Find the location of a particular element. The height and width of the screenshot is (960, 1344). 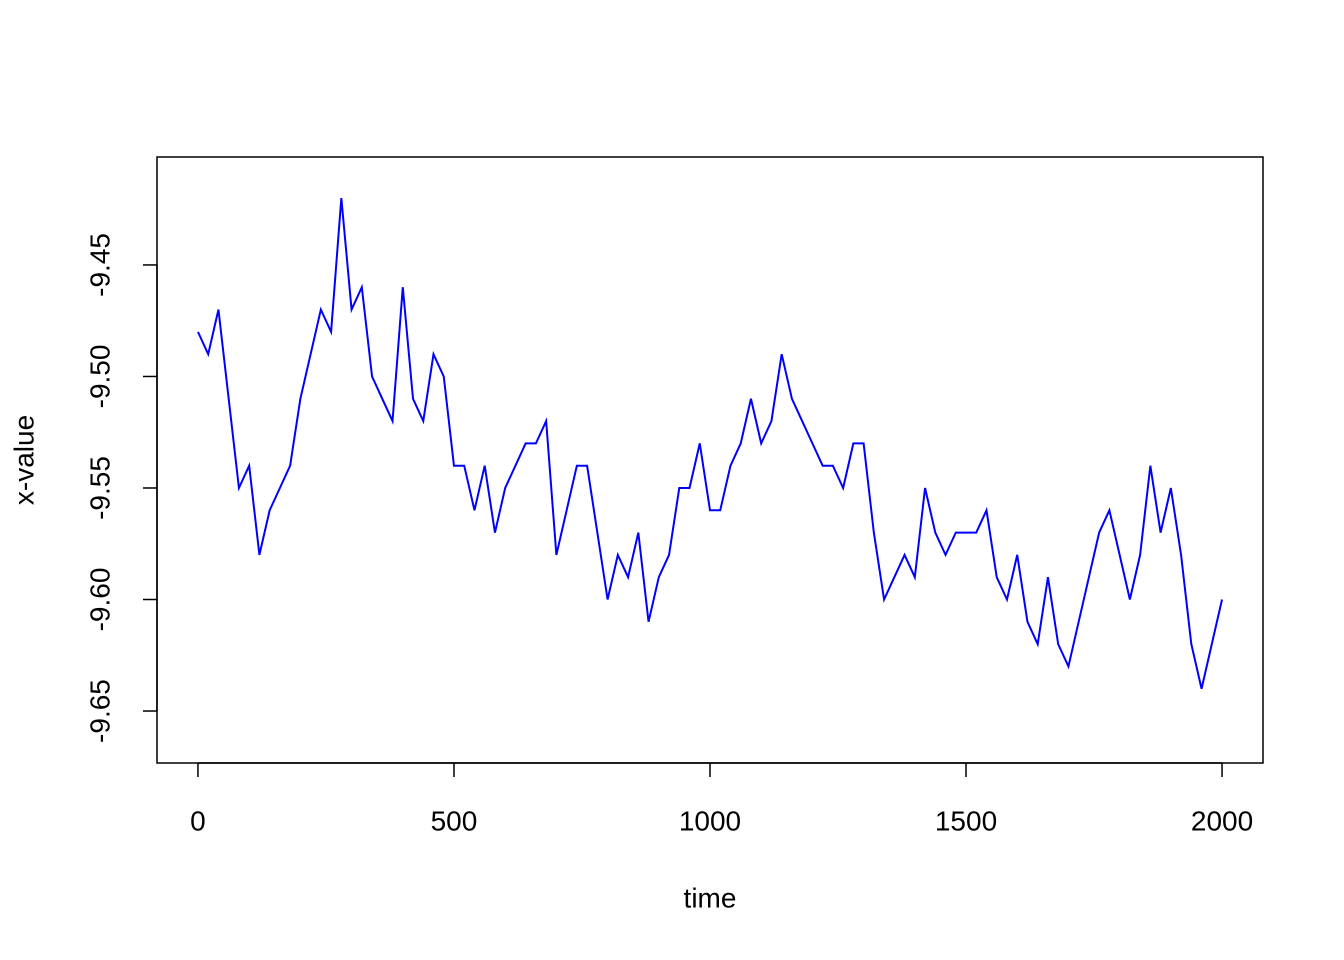

x-tick-label: 1000 is located at coordinates (710, 820).